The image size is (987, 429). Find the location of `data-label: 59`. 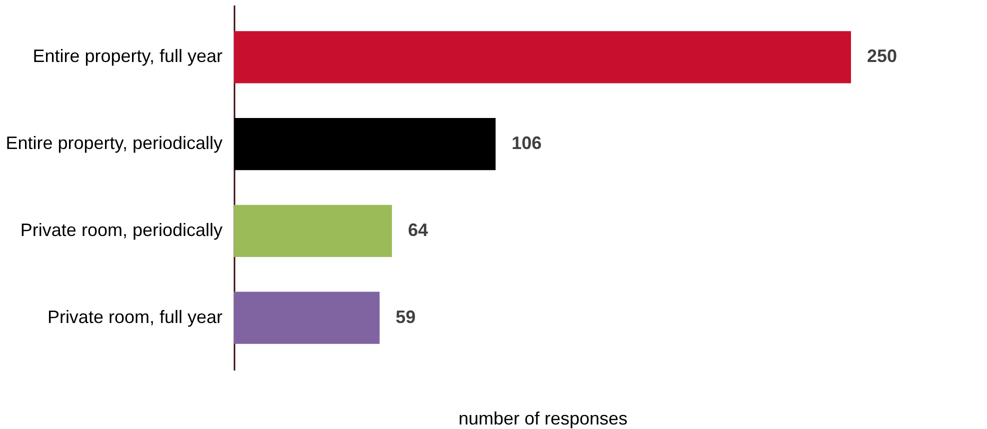

data-label: 59 is located at coordinates (406, 316).